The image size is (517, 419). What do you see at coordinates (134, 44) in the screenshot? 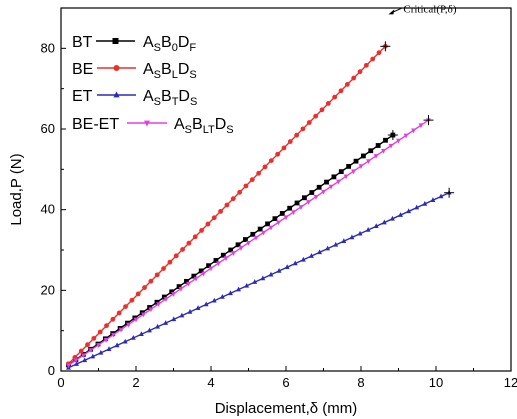
I see `legend-item-bt: BT ASB0DF` at bounding box center [134, 44].